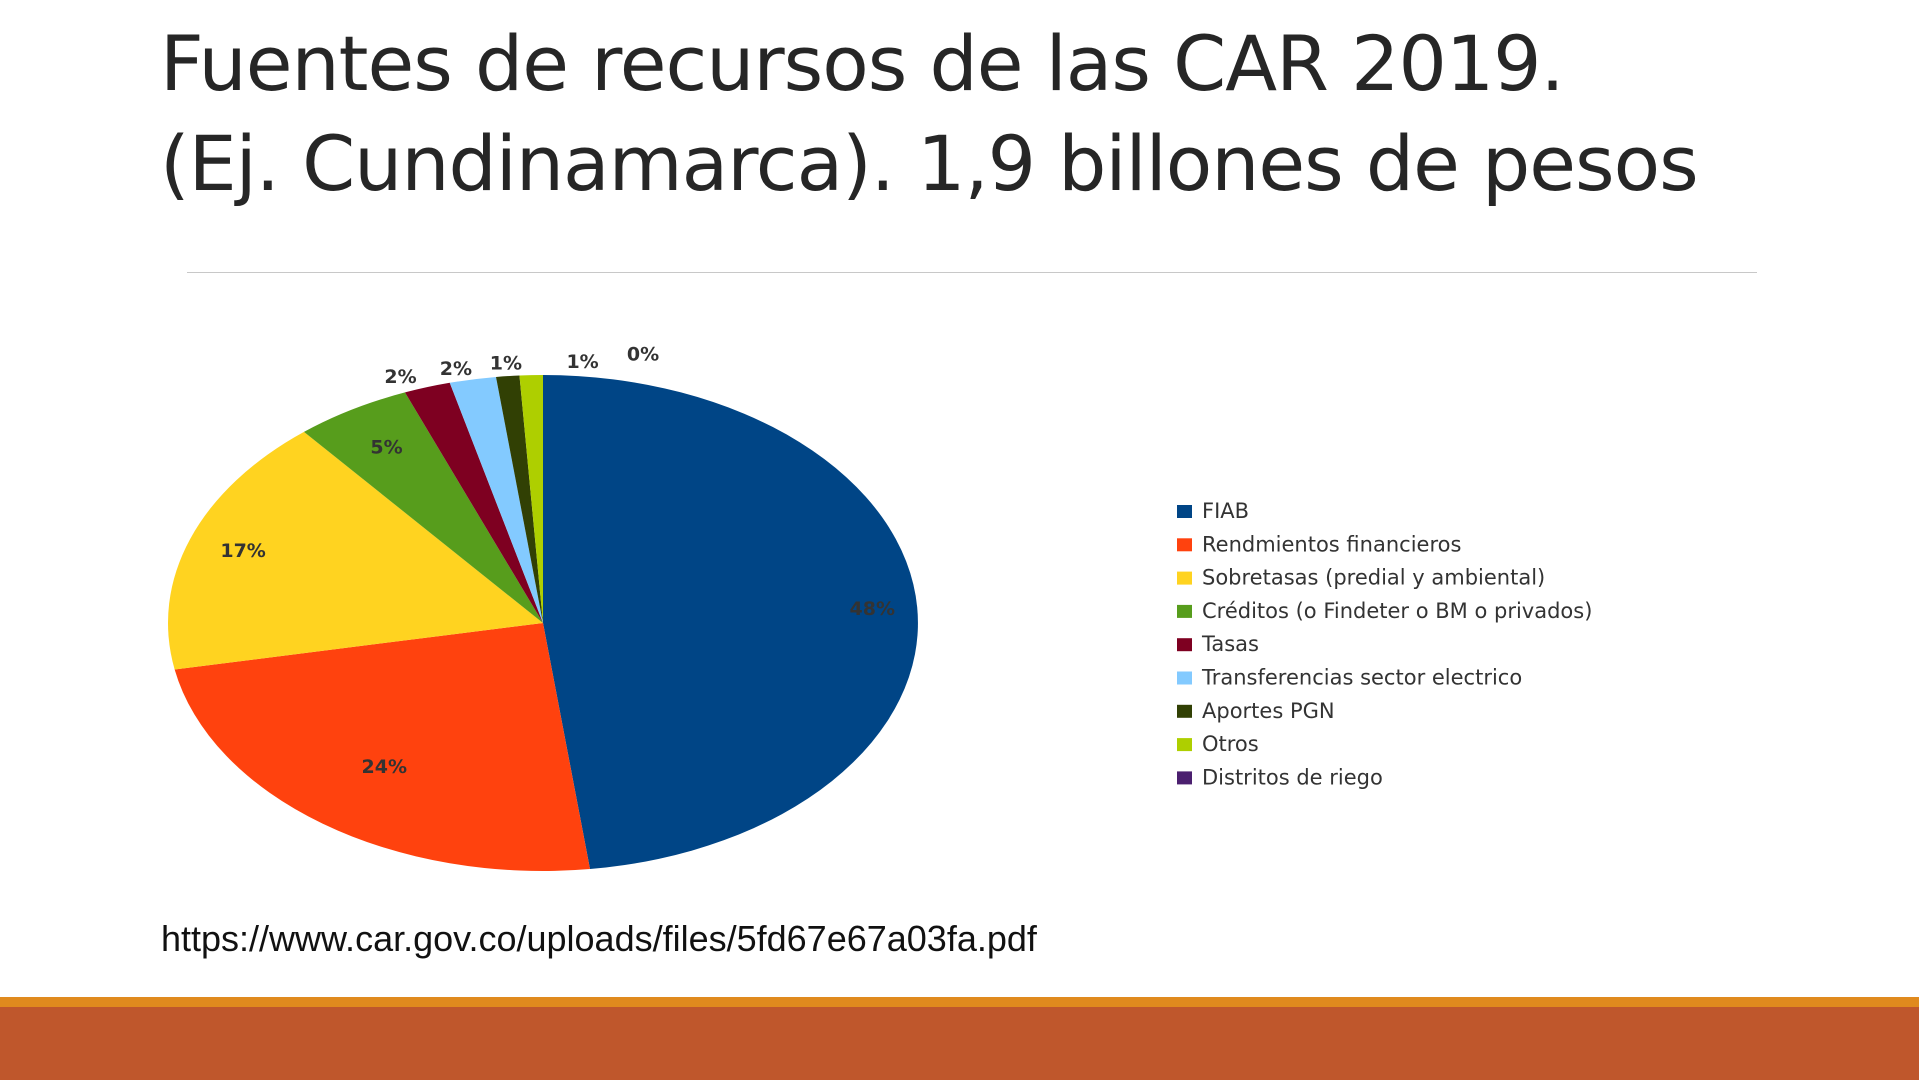 The width and height of the screenshot is (1919, 1080). I want to click on pie-slice-aportes-pgn, so click(519, 499).